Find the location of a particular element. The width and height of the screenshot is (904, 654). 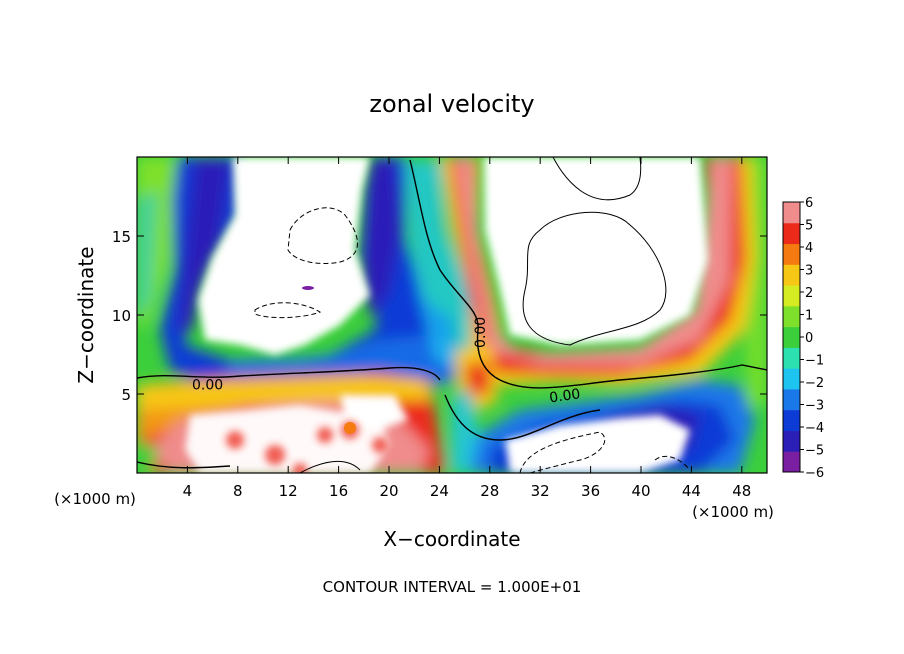

y-axis-label: Z−coordinate is located at coordinates (86, 314).